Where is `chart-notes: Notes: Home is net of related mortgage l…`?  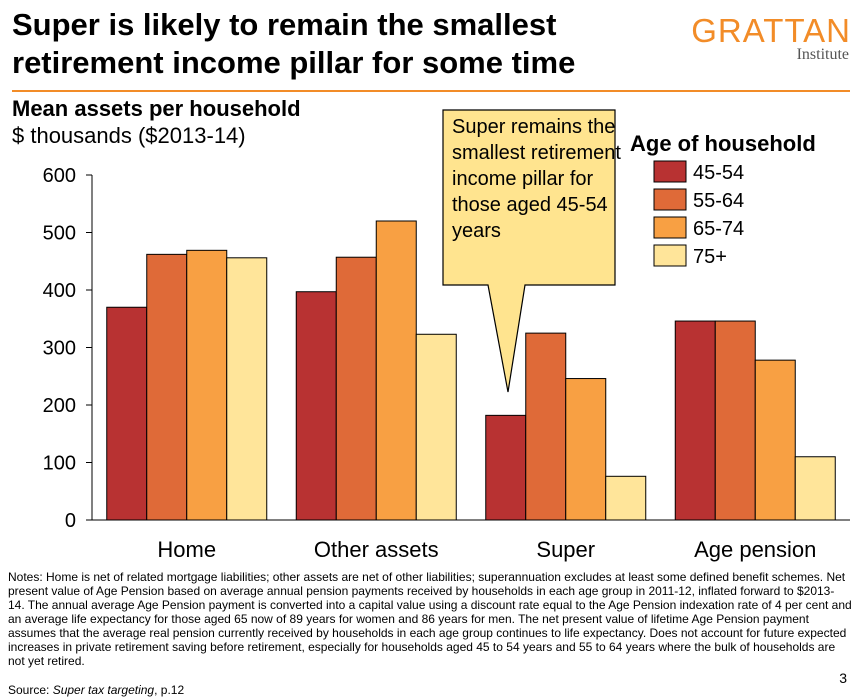
chart-notes: Notes: Home is net of related mortgage l… is located at coordinates (430, 619).